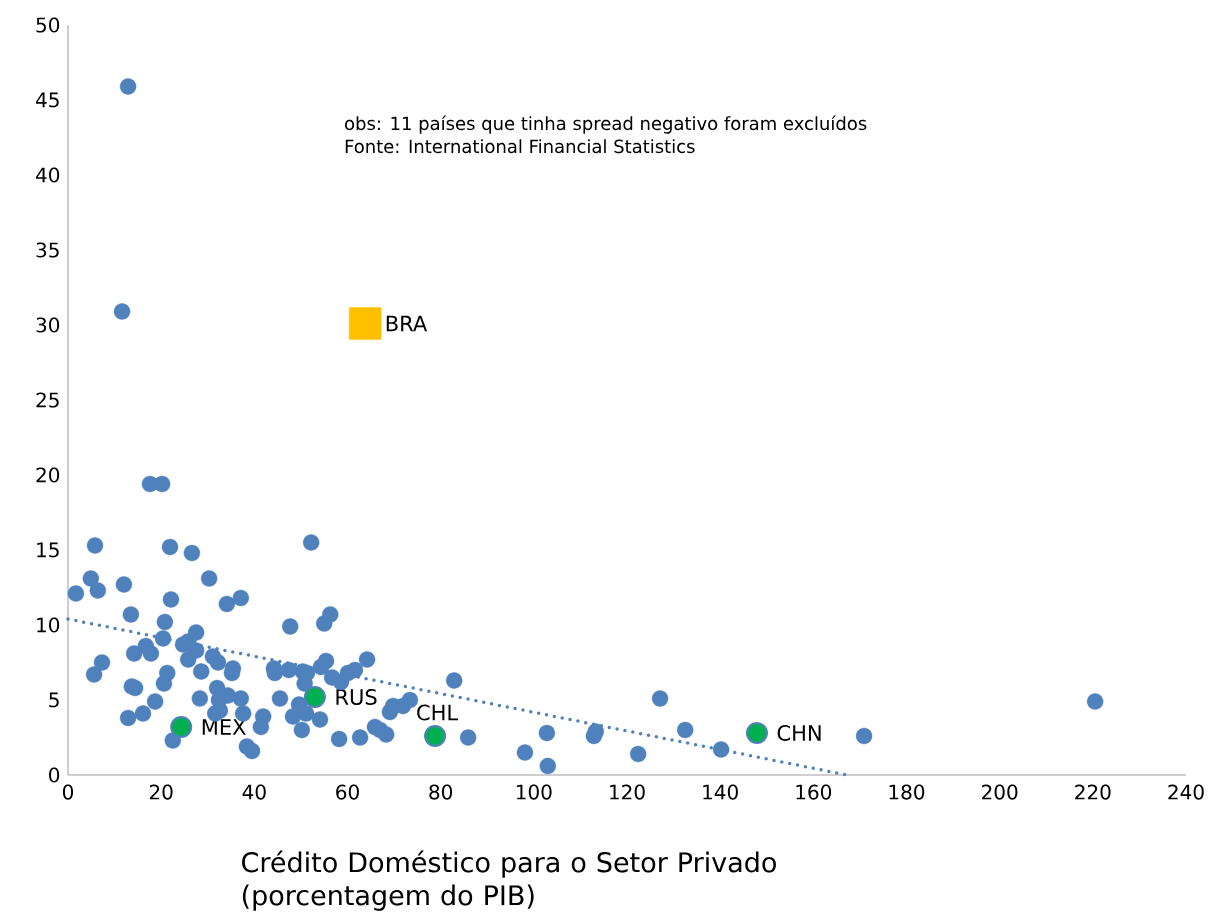 The height and width of the screenshot is (923, 1210). What do you see at coordinates (438, 712) in the screenshot?
I see `annotation: CHL` at bounding box center [438, 712].